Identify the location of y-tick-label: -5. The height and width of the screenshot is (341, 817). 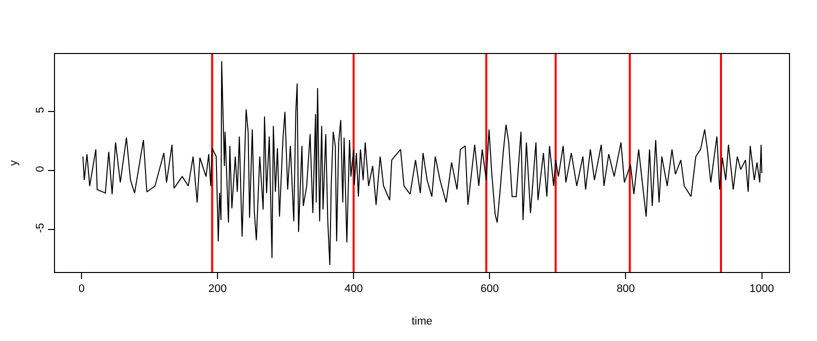
(40, 228).